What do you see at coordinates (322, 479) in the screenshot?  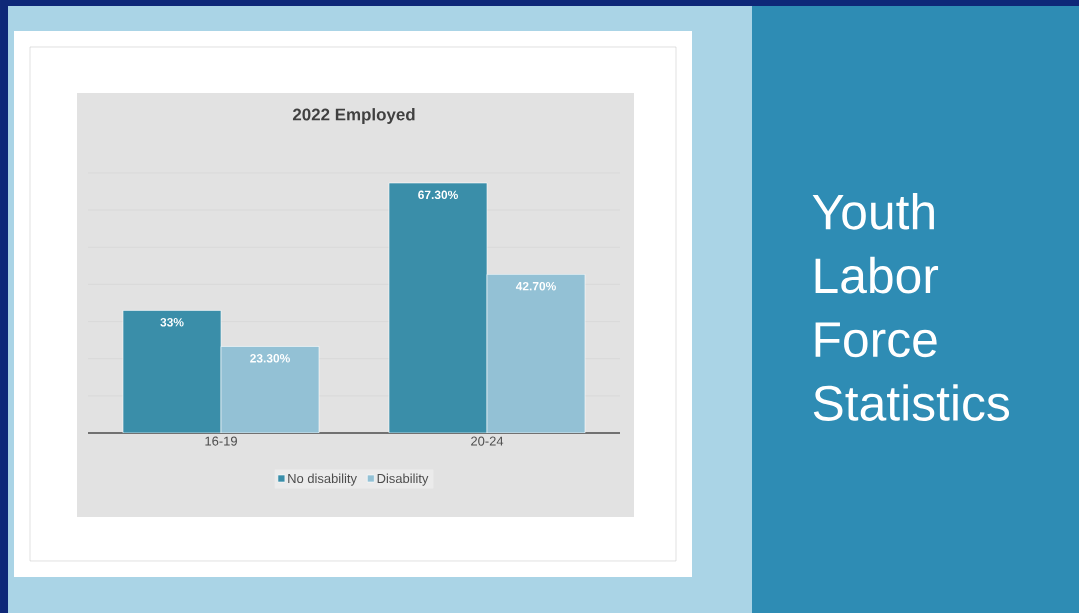 I see `legend-label: No disability` at bounding box center [322, 479].